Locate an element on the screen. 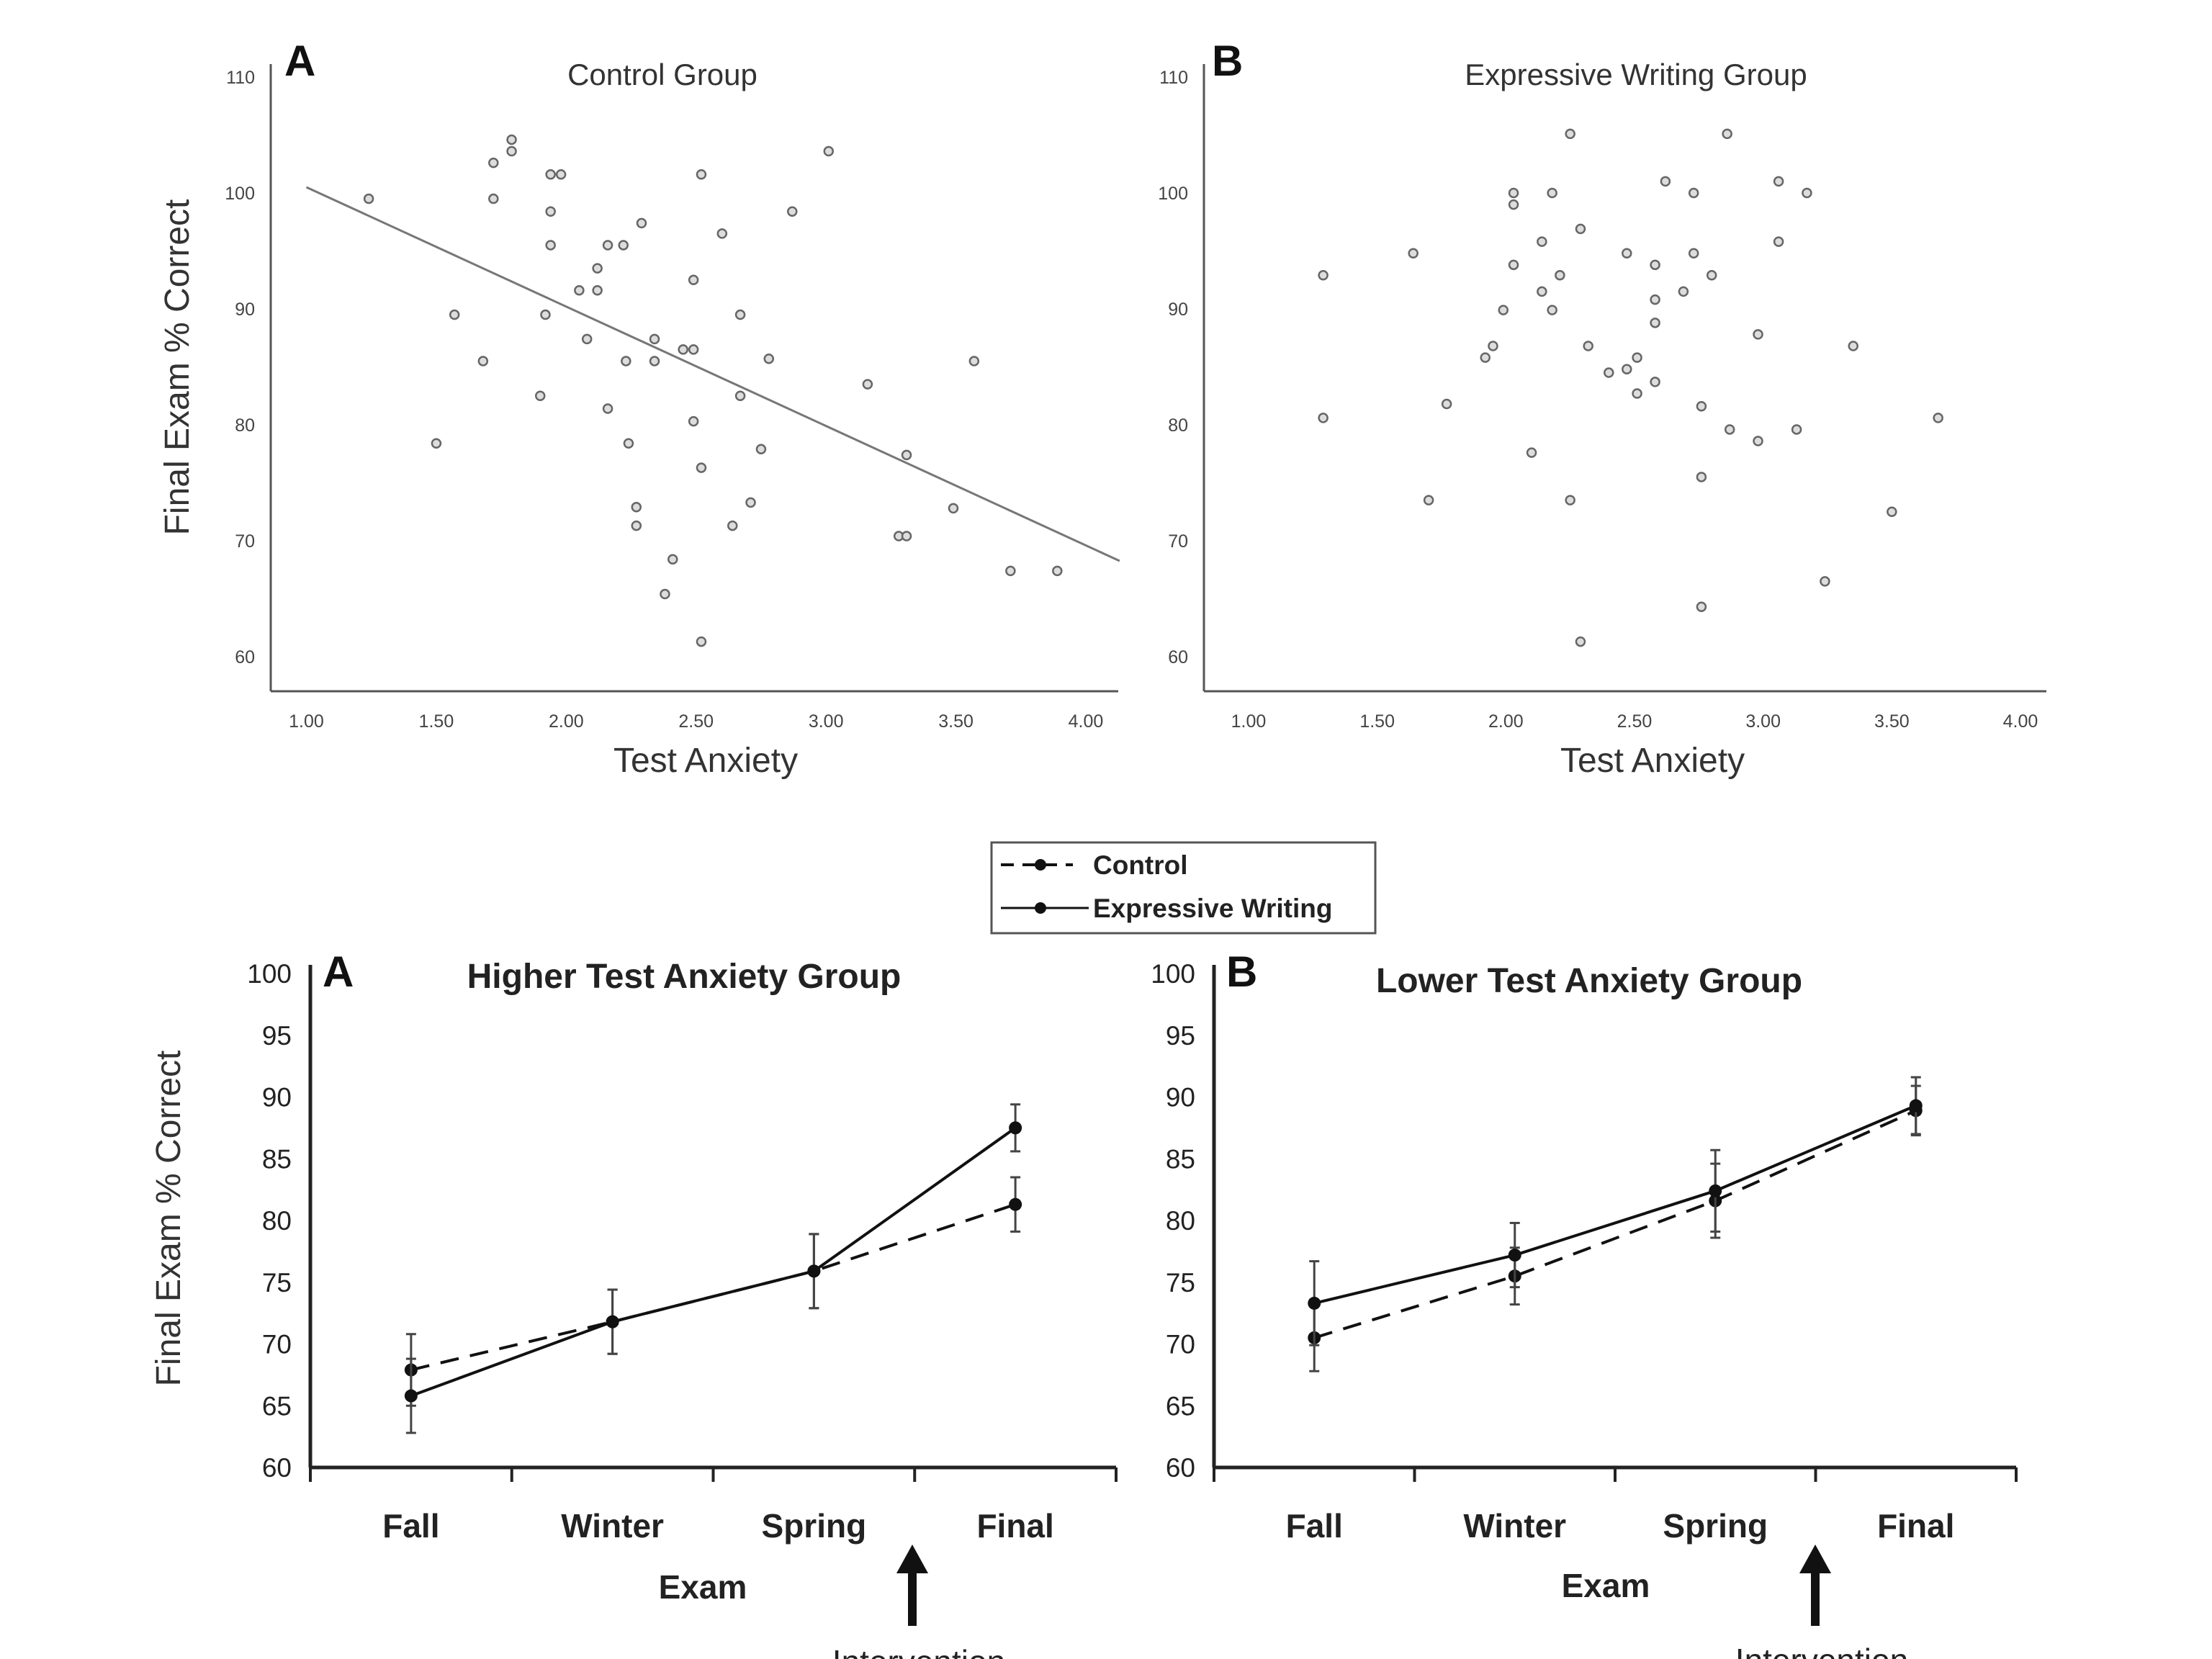 Image resolution: width=2212 pixels, height=1659 pixels. x-tick-label: 1.50 is located at coordinates (1377, 721).